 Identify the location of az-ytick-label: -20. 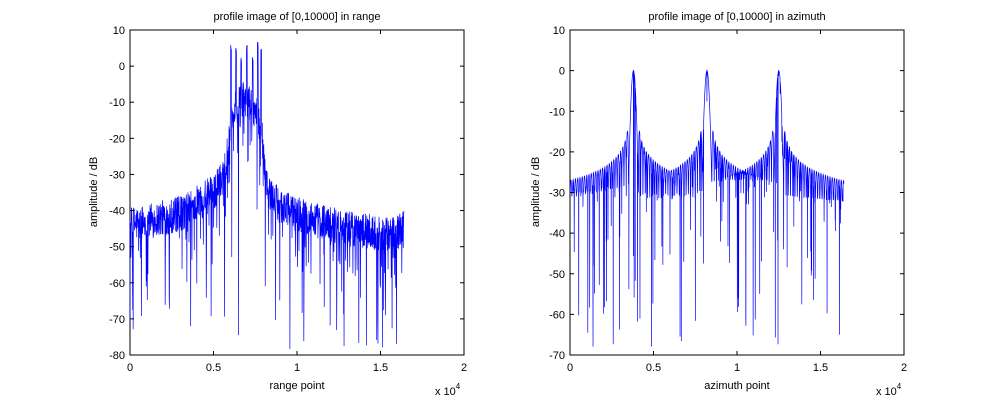
(557, 153).